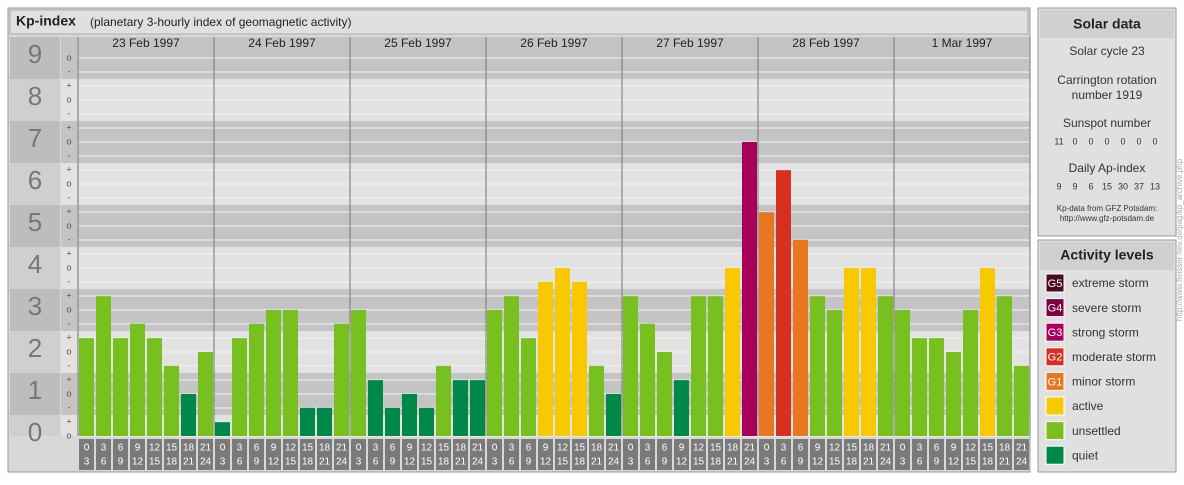  I want to click on day-label: 24 Feb 1997, so click(282, 43).